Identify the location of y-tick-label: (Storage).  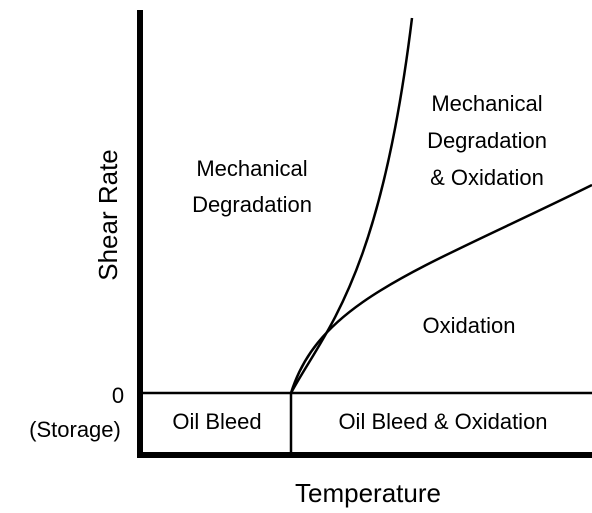
(75, 429).